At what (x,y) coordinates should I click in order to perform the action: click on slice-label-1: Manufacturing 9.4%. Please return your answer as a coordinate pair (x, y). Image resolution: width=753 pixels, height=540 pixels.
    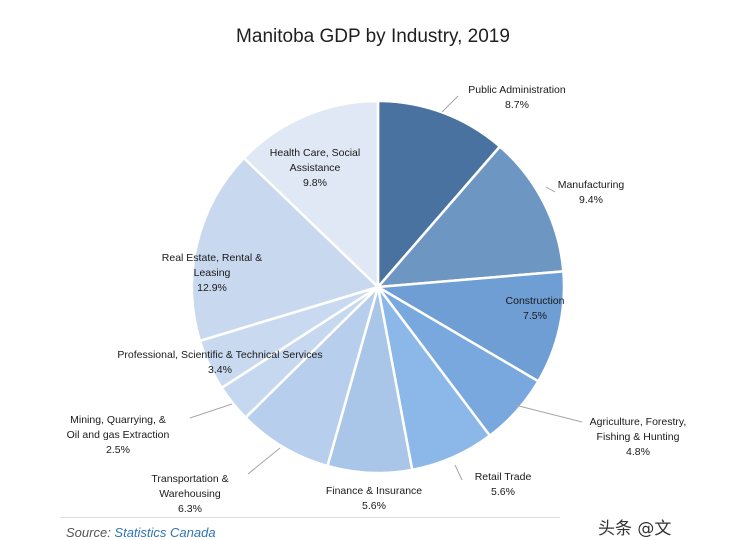
    Looking at the image, I should click on (591, 192).